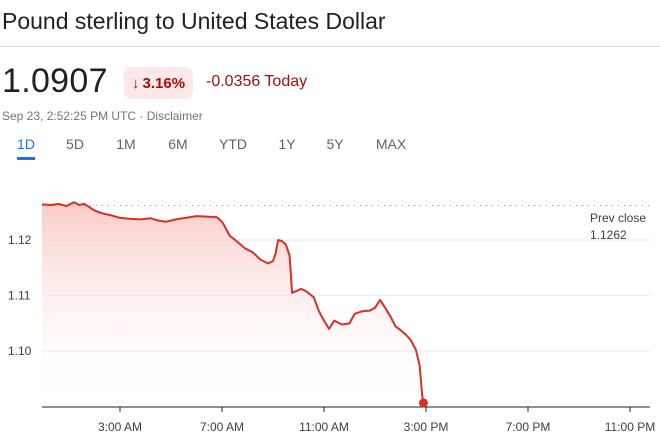 The height and width of the screenshot is (443, 660). What do you see at coordinates (102, 116) in the screenshot?
I see `timestamp-disclaimer: Sep 23, 2:52:25 PM UTC · Disclaimer` at bounding box center [102, 116].